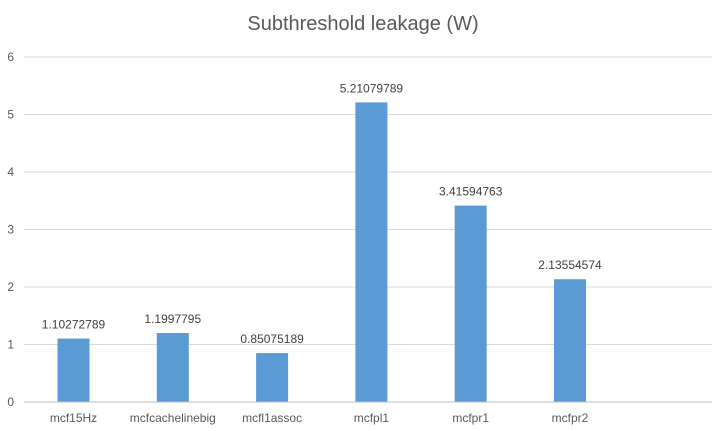 The image size is (716, 431). What do you see at coordinates (10, 115) in the screenshot?
I see `y-tick-label-5: 5` at bounding box center [10, 115].